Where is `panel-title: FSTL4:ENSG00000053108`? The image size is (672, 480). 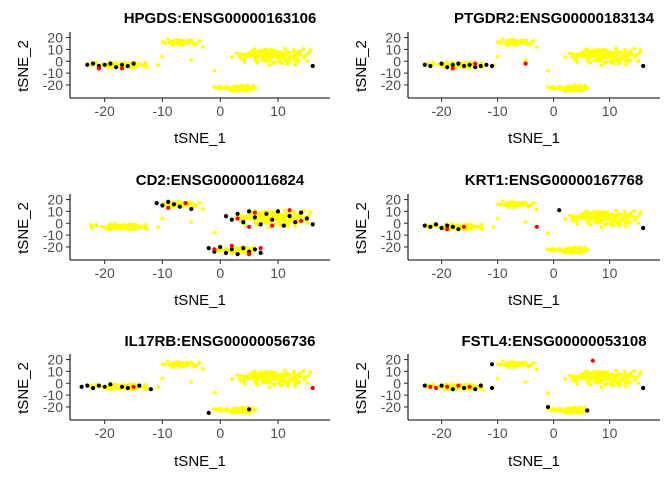 panel-title: FSTL4:ENSG00000053108 is located at coordinates (553, 341).